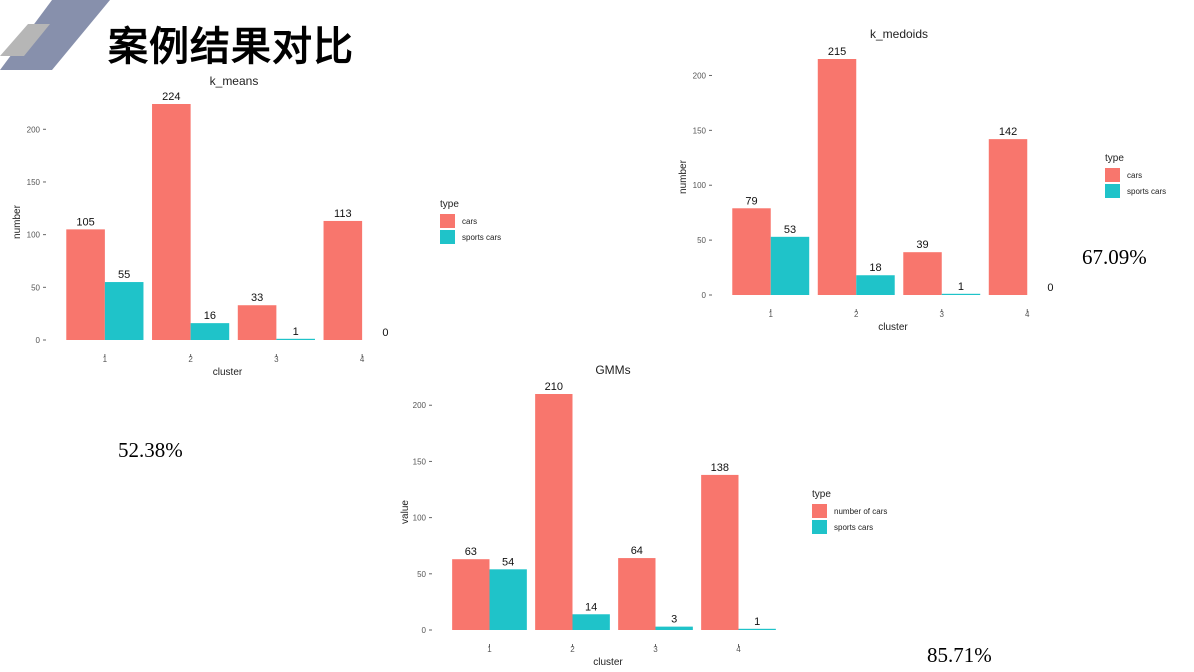 The image size is (1194, 672). What do you see at coordinates (674, 620) in the screenshot?
I see `data-label: 3` at bounding box center [674, 620].